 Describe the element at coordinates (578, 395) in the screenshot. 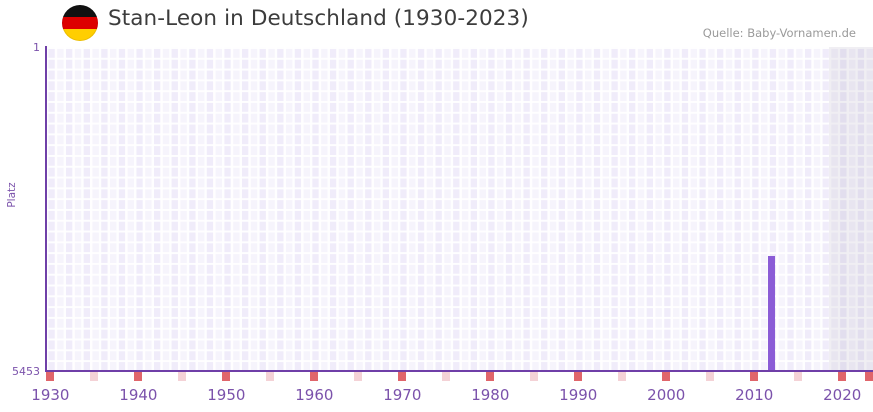

I see `x-axis-tick-label: 1990` at that location.